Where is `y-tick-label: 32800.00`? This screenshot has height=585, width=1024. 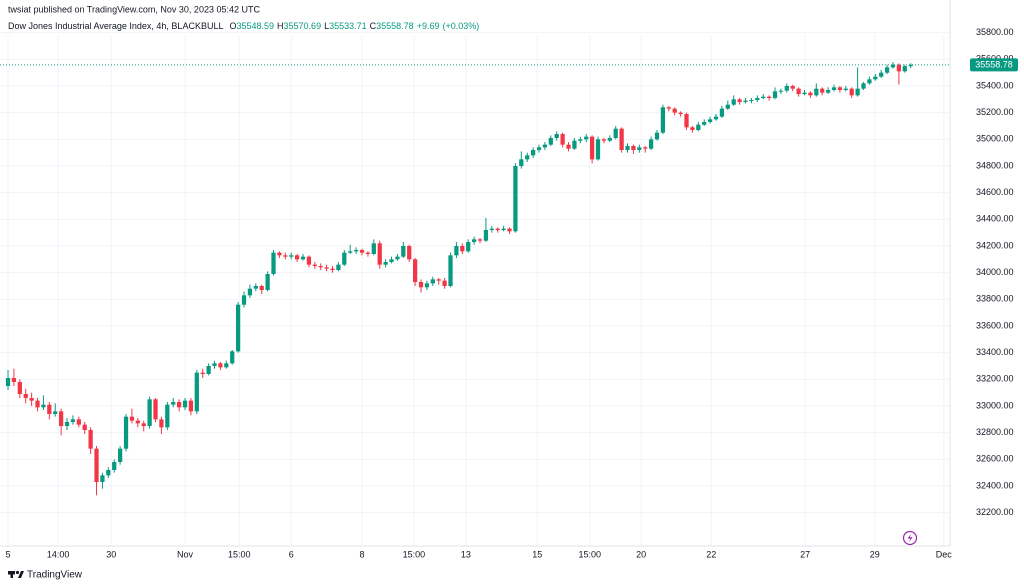 y-tick-label: 32800.00 is located at coordinates (995, 432).